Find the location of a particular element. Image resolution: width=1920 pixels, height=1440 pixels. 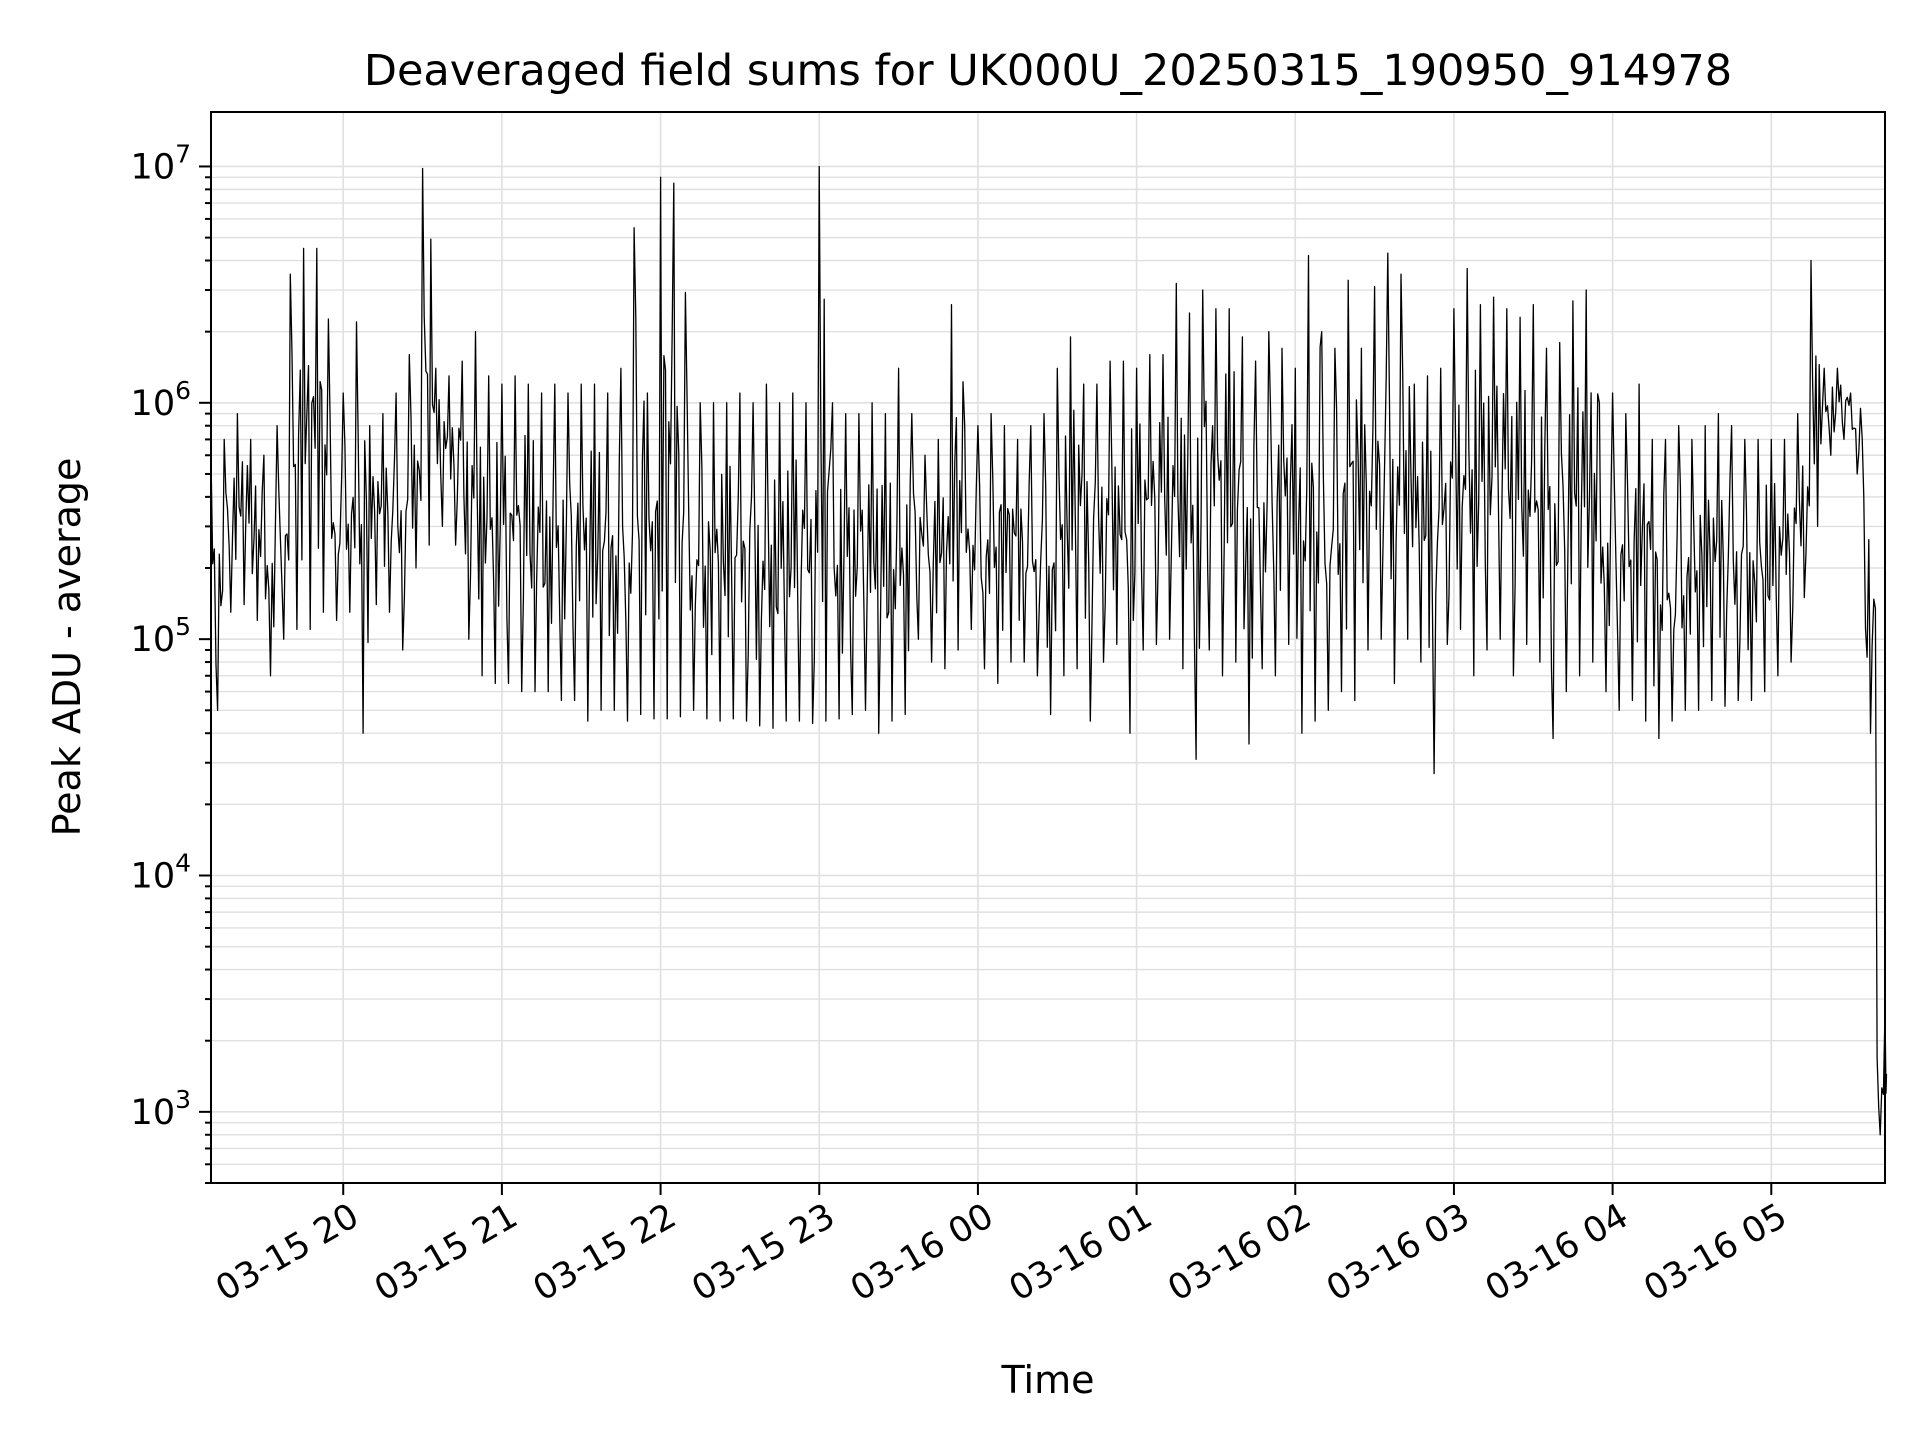

y-tick-exponent: 6 is located at coordinates (183, 390).